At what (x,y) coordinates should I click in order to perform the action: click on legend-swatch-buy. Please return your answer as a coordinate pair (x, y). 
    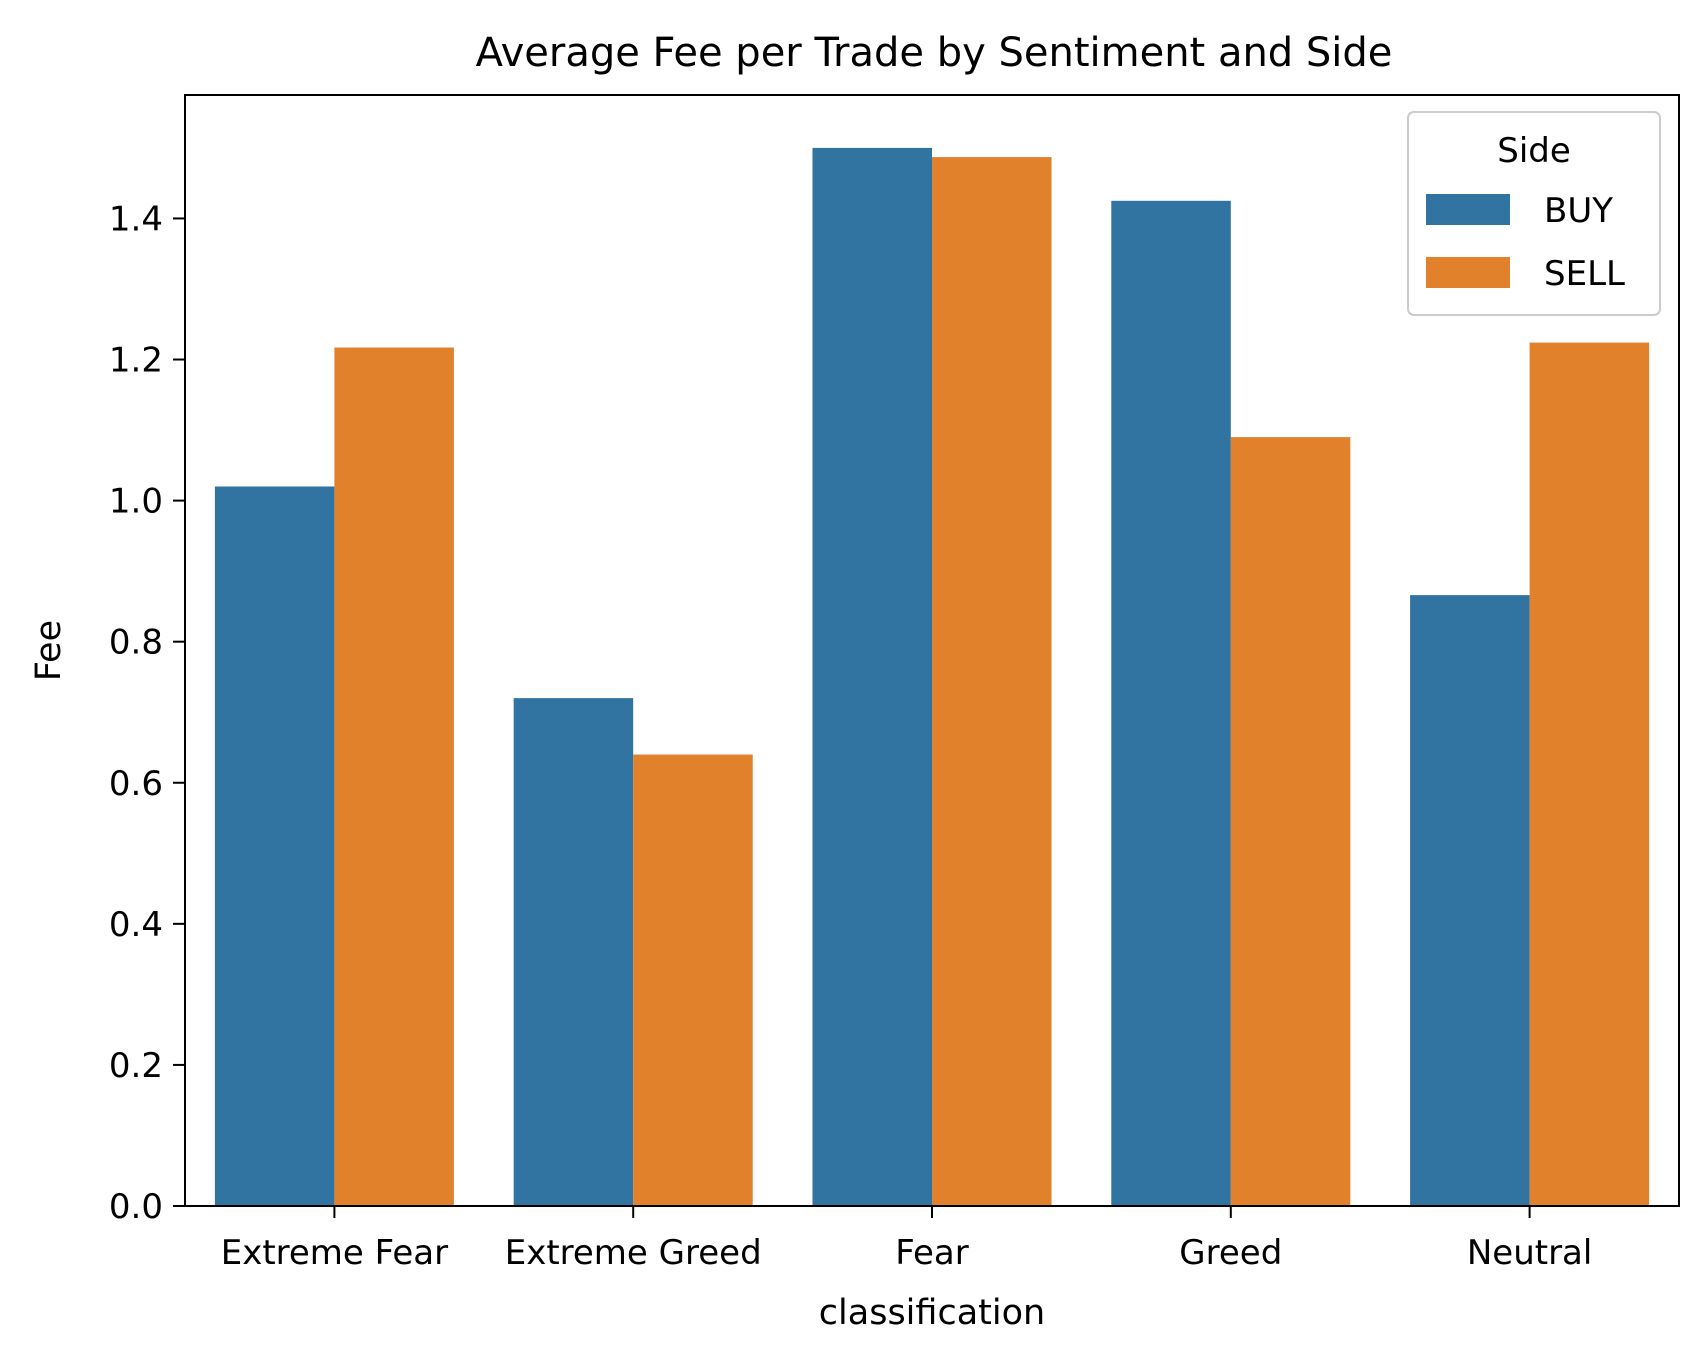
    Looking at the image, I should click on (1468, 209).